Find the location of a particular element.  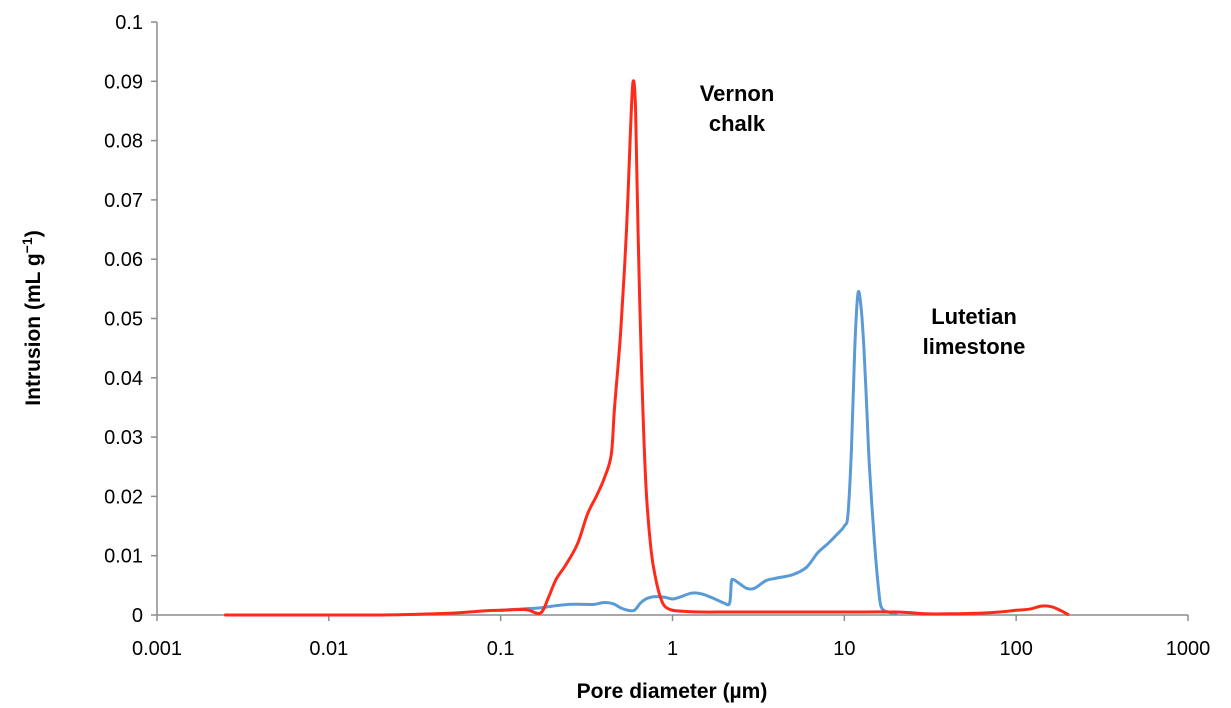

y-tick-label: 0.1 is located at coordinates (129, 23).